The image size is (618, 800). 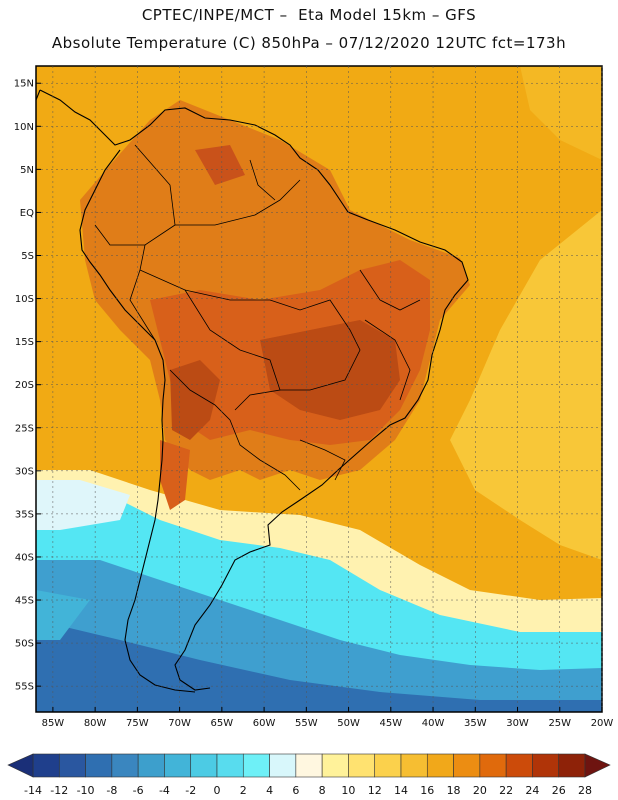 I want to click on map-title-line1: CPTEC/INPE/MCT – Eta Model 15km – GFS, so click(x=309, y=15).